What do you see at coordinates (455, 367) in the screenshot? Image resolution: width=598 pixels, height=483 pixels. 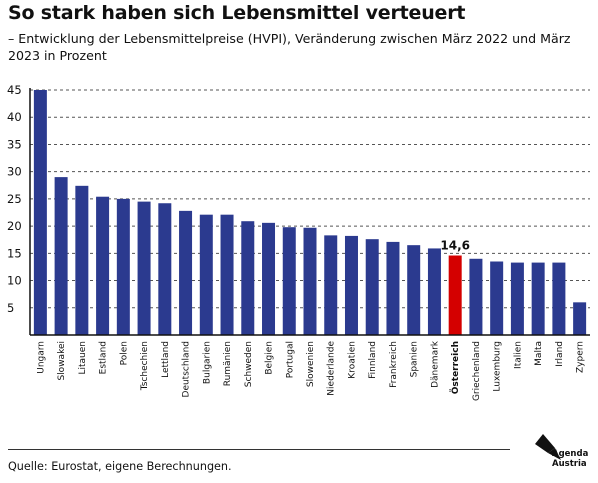 I see `x-tick-label: Österreich` at bounding box center [455, 367].